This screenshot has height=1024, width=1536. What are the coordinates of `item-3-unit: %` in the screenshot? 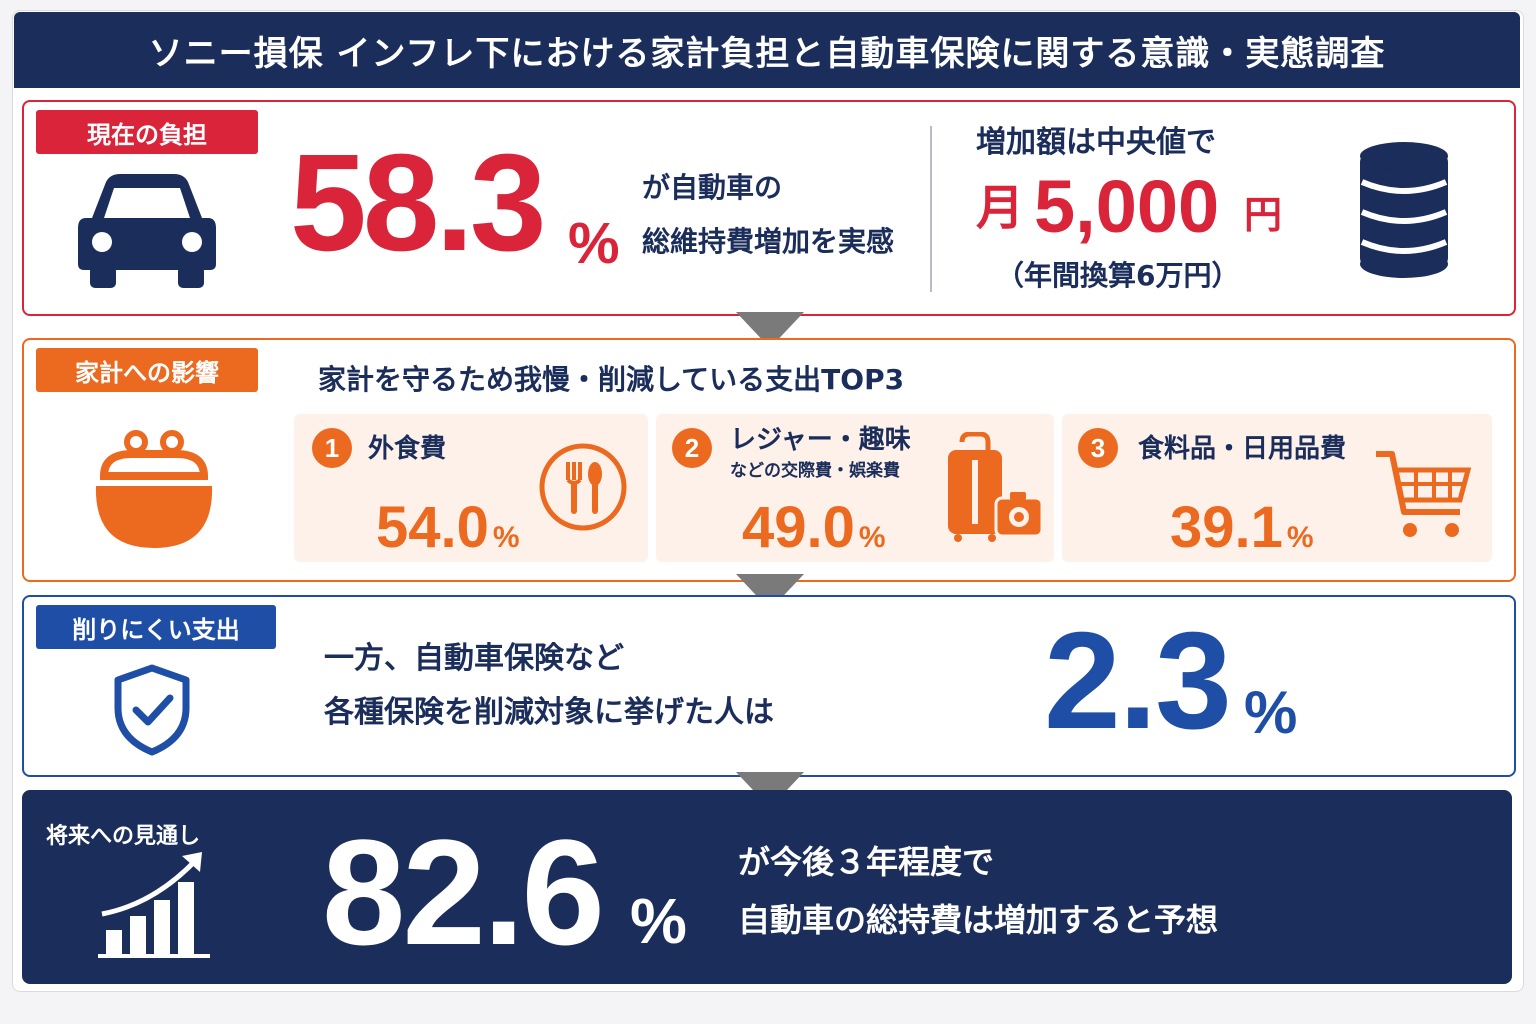 It's located at (1300, 537).